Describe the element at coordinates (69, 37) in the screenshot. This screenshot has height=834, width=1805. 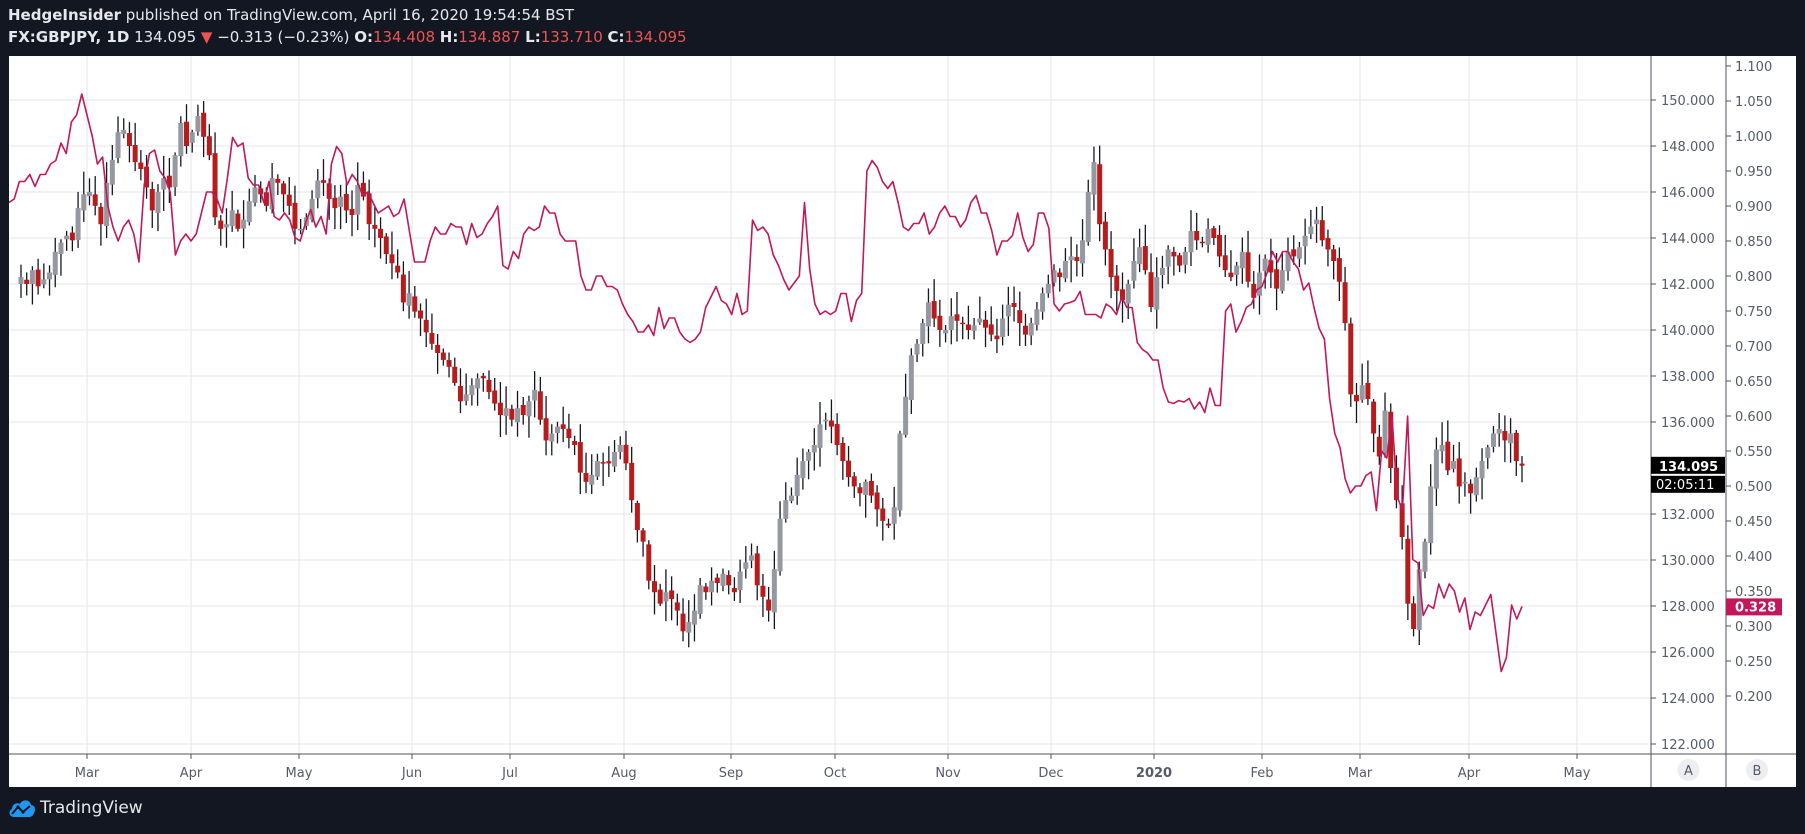
I see `symbol-label: FX:GBPJPY, 1D` at that location.